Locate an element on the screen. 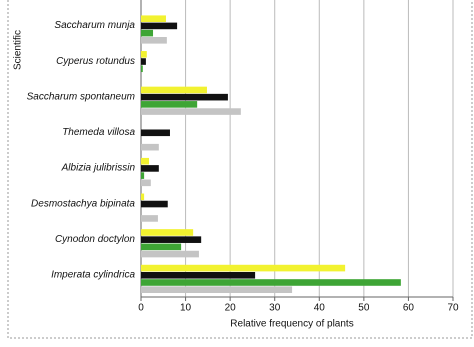  x-tick-label: 0 is located at coordinates (141, 308).